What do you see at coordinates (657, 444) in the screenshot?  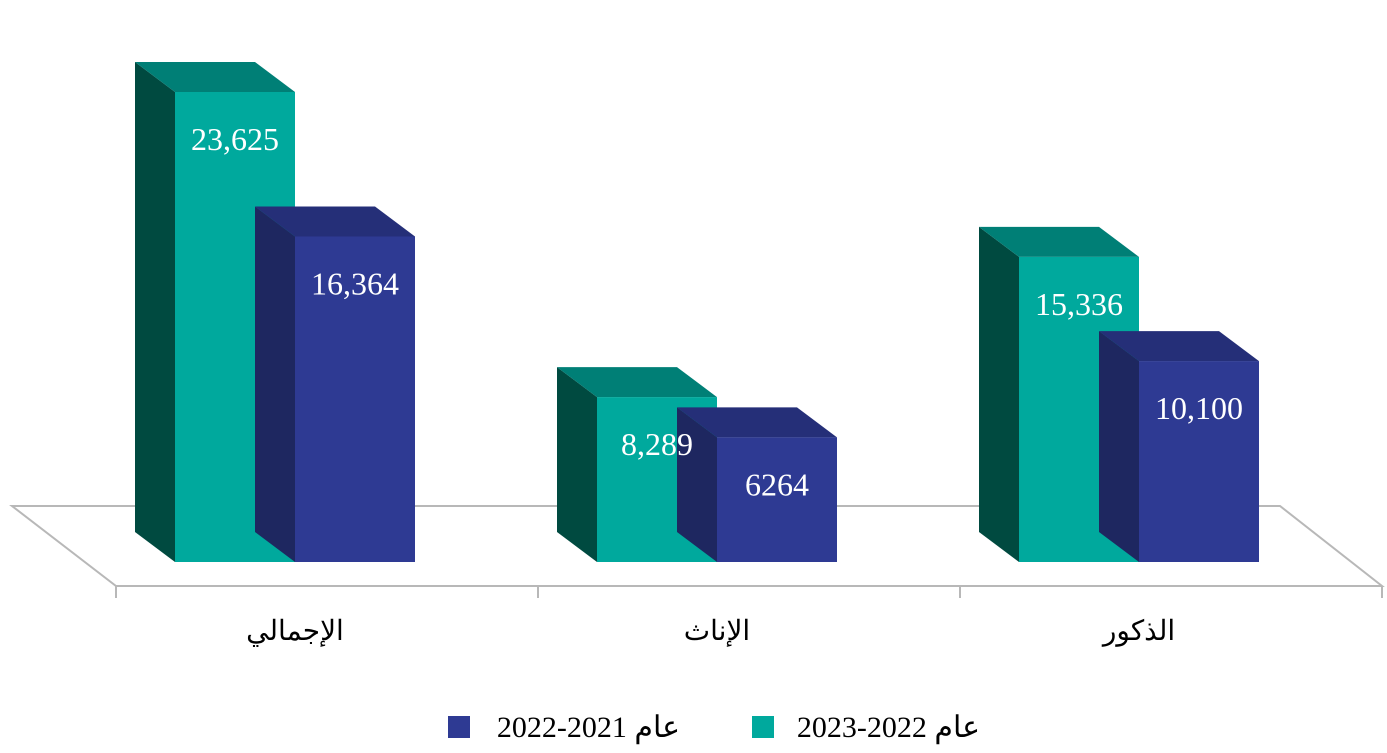 I see `data-label: 8,289` at bounding box center [657, 444].